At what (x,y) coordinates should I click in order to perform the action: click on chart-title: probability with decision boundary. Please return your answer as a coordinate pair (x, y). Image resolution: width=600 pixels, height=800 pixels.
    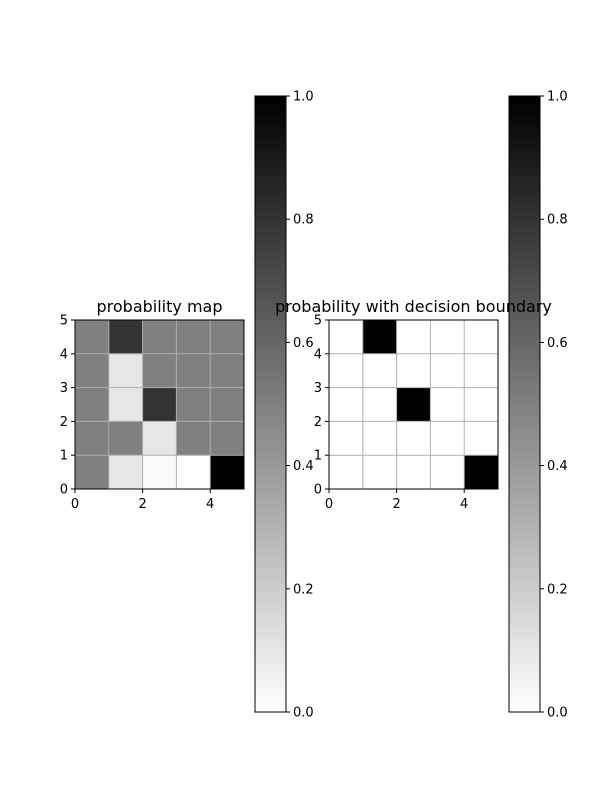
    Looking at the image, I should click on (413, 306).